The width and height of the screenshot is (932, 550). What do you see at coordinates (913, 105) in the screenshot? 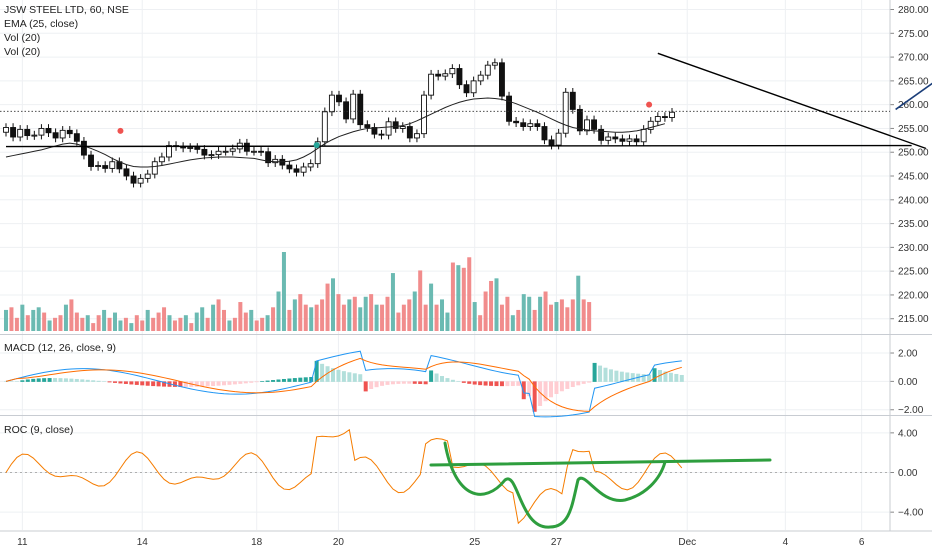
I see `price-tick-label: 260.00` at bounding box center [913, 105].